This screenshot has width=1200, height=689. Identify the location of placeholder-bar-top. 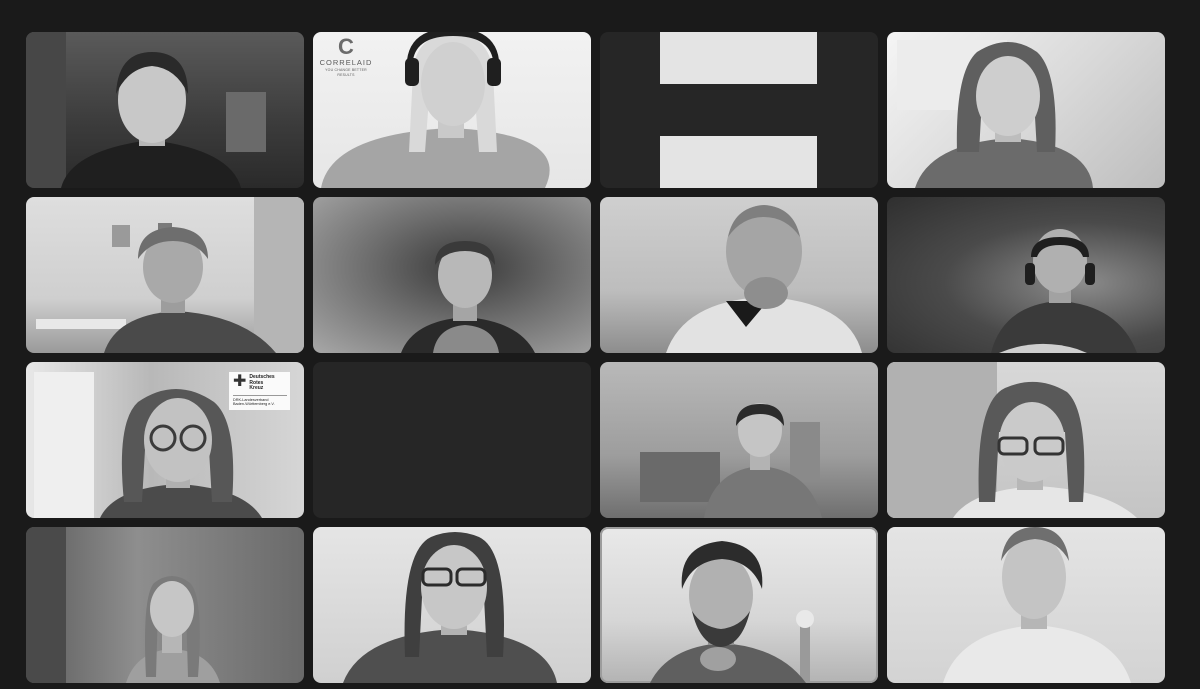
(738, 58).